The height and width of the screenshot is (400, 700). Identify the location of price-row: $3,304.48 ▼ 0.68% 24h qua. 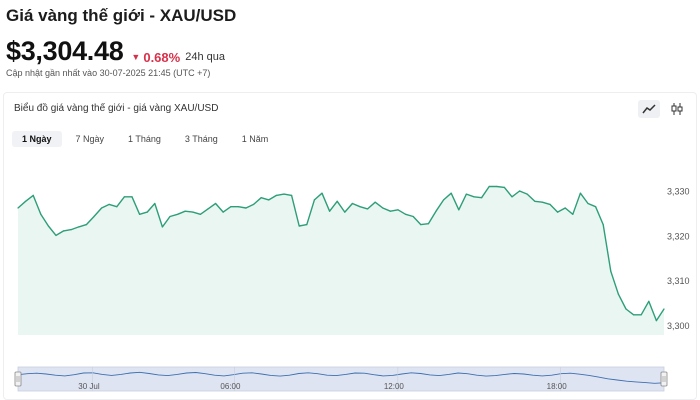
(115, 51).